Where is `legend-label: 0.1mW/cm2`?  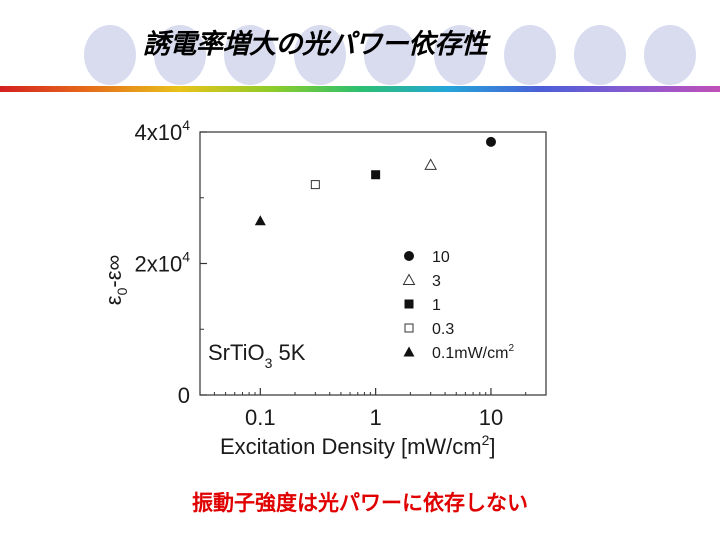 legend-label: 0.1mW/cm2 is located at coordinates (473, 352).